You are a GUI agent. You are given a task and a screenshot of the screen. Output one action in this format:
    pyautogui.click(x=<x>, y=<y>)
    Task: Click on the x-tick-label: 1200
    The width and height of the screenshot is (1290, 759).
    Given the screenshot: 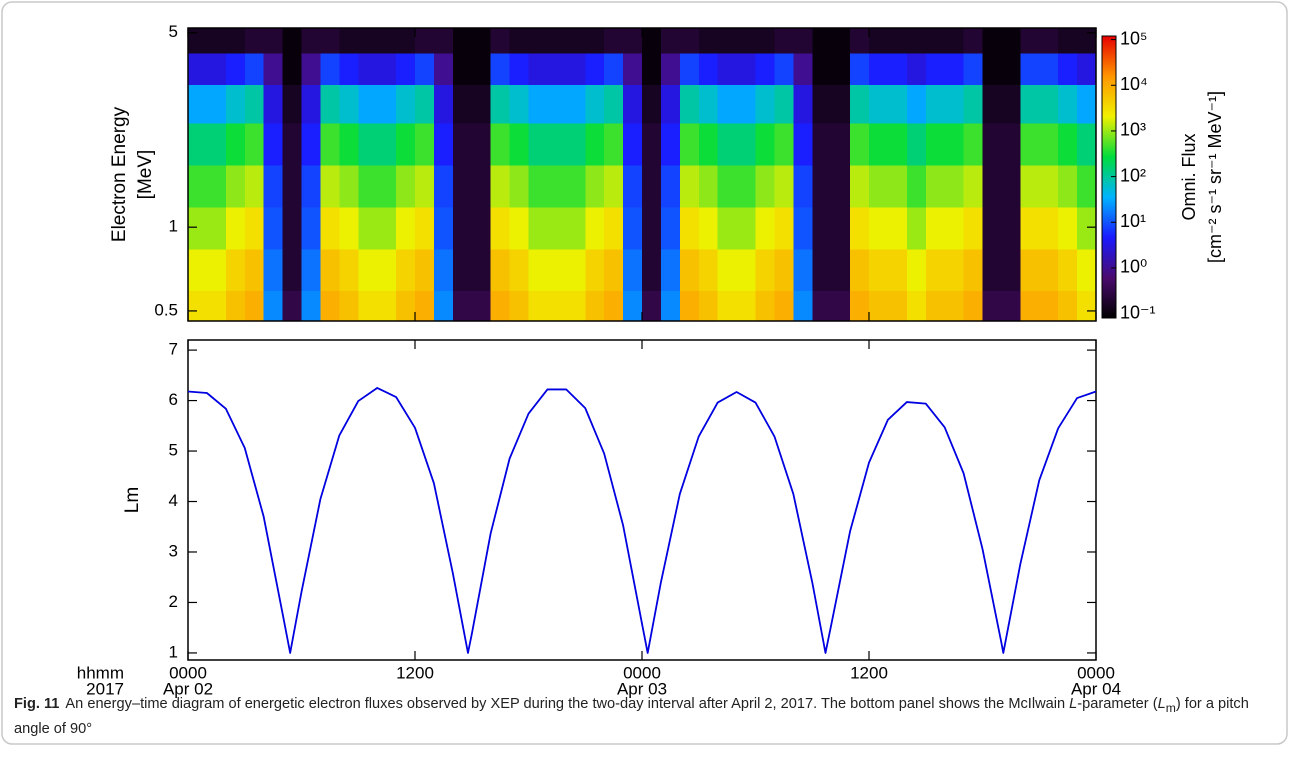 What is the action you would take?
    pyautogui.click(x=869, y=672)
    